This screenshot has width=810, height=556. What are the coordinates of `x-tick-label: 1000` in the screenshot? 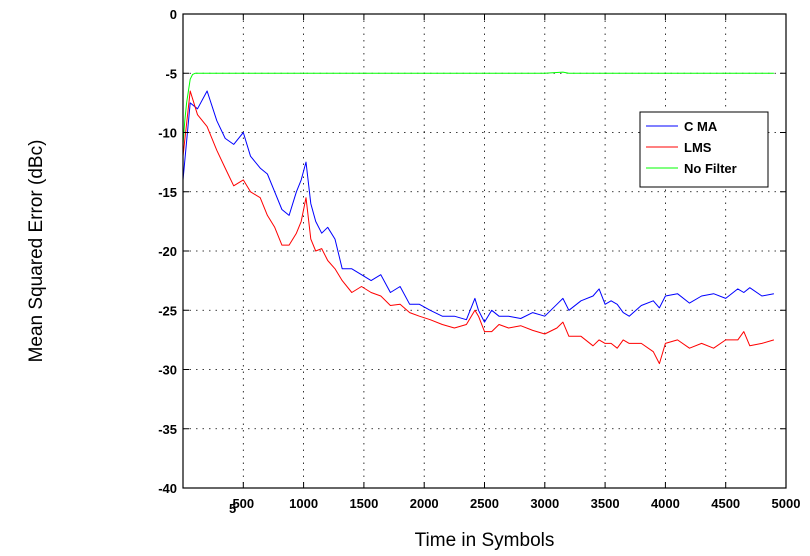 It's located at (303, 503).